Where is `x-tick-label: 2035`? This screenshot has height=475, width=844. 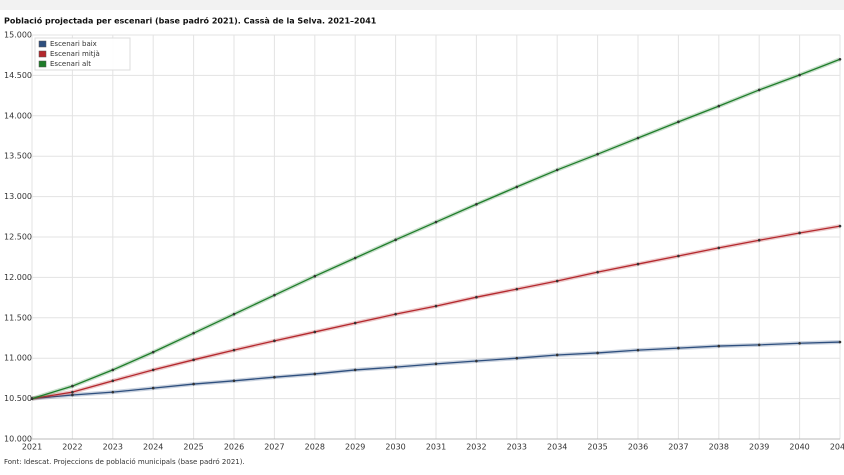
x-tick-label: 2035 is located at coordinates (597, 447).